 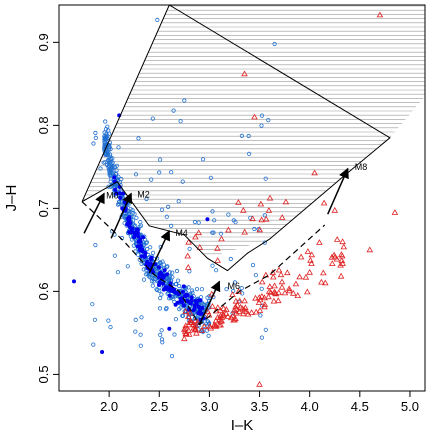 What do you see at coordinates (11, 198) in the screenshot?
I see `y-axis-label: J–H` at bounding box center [11, 198].